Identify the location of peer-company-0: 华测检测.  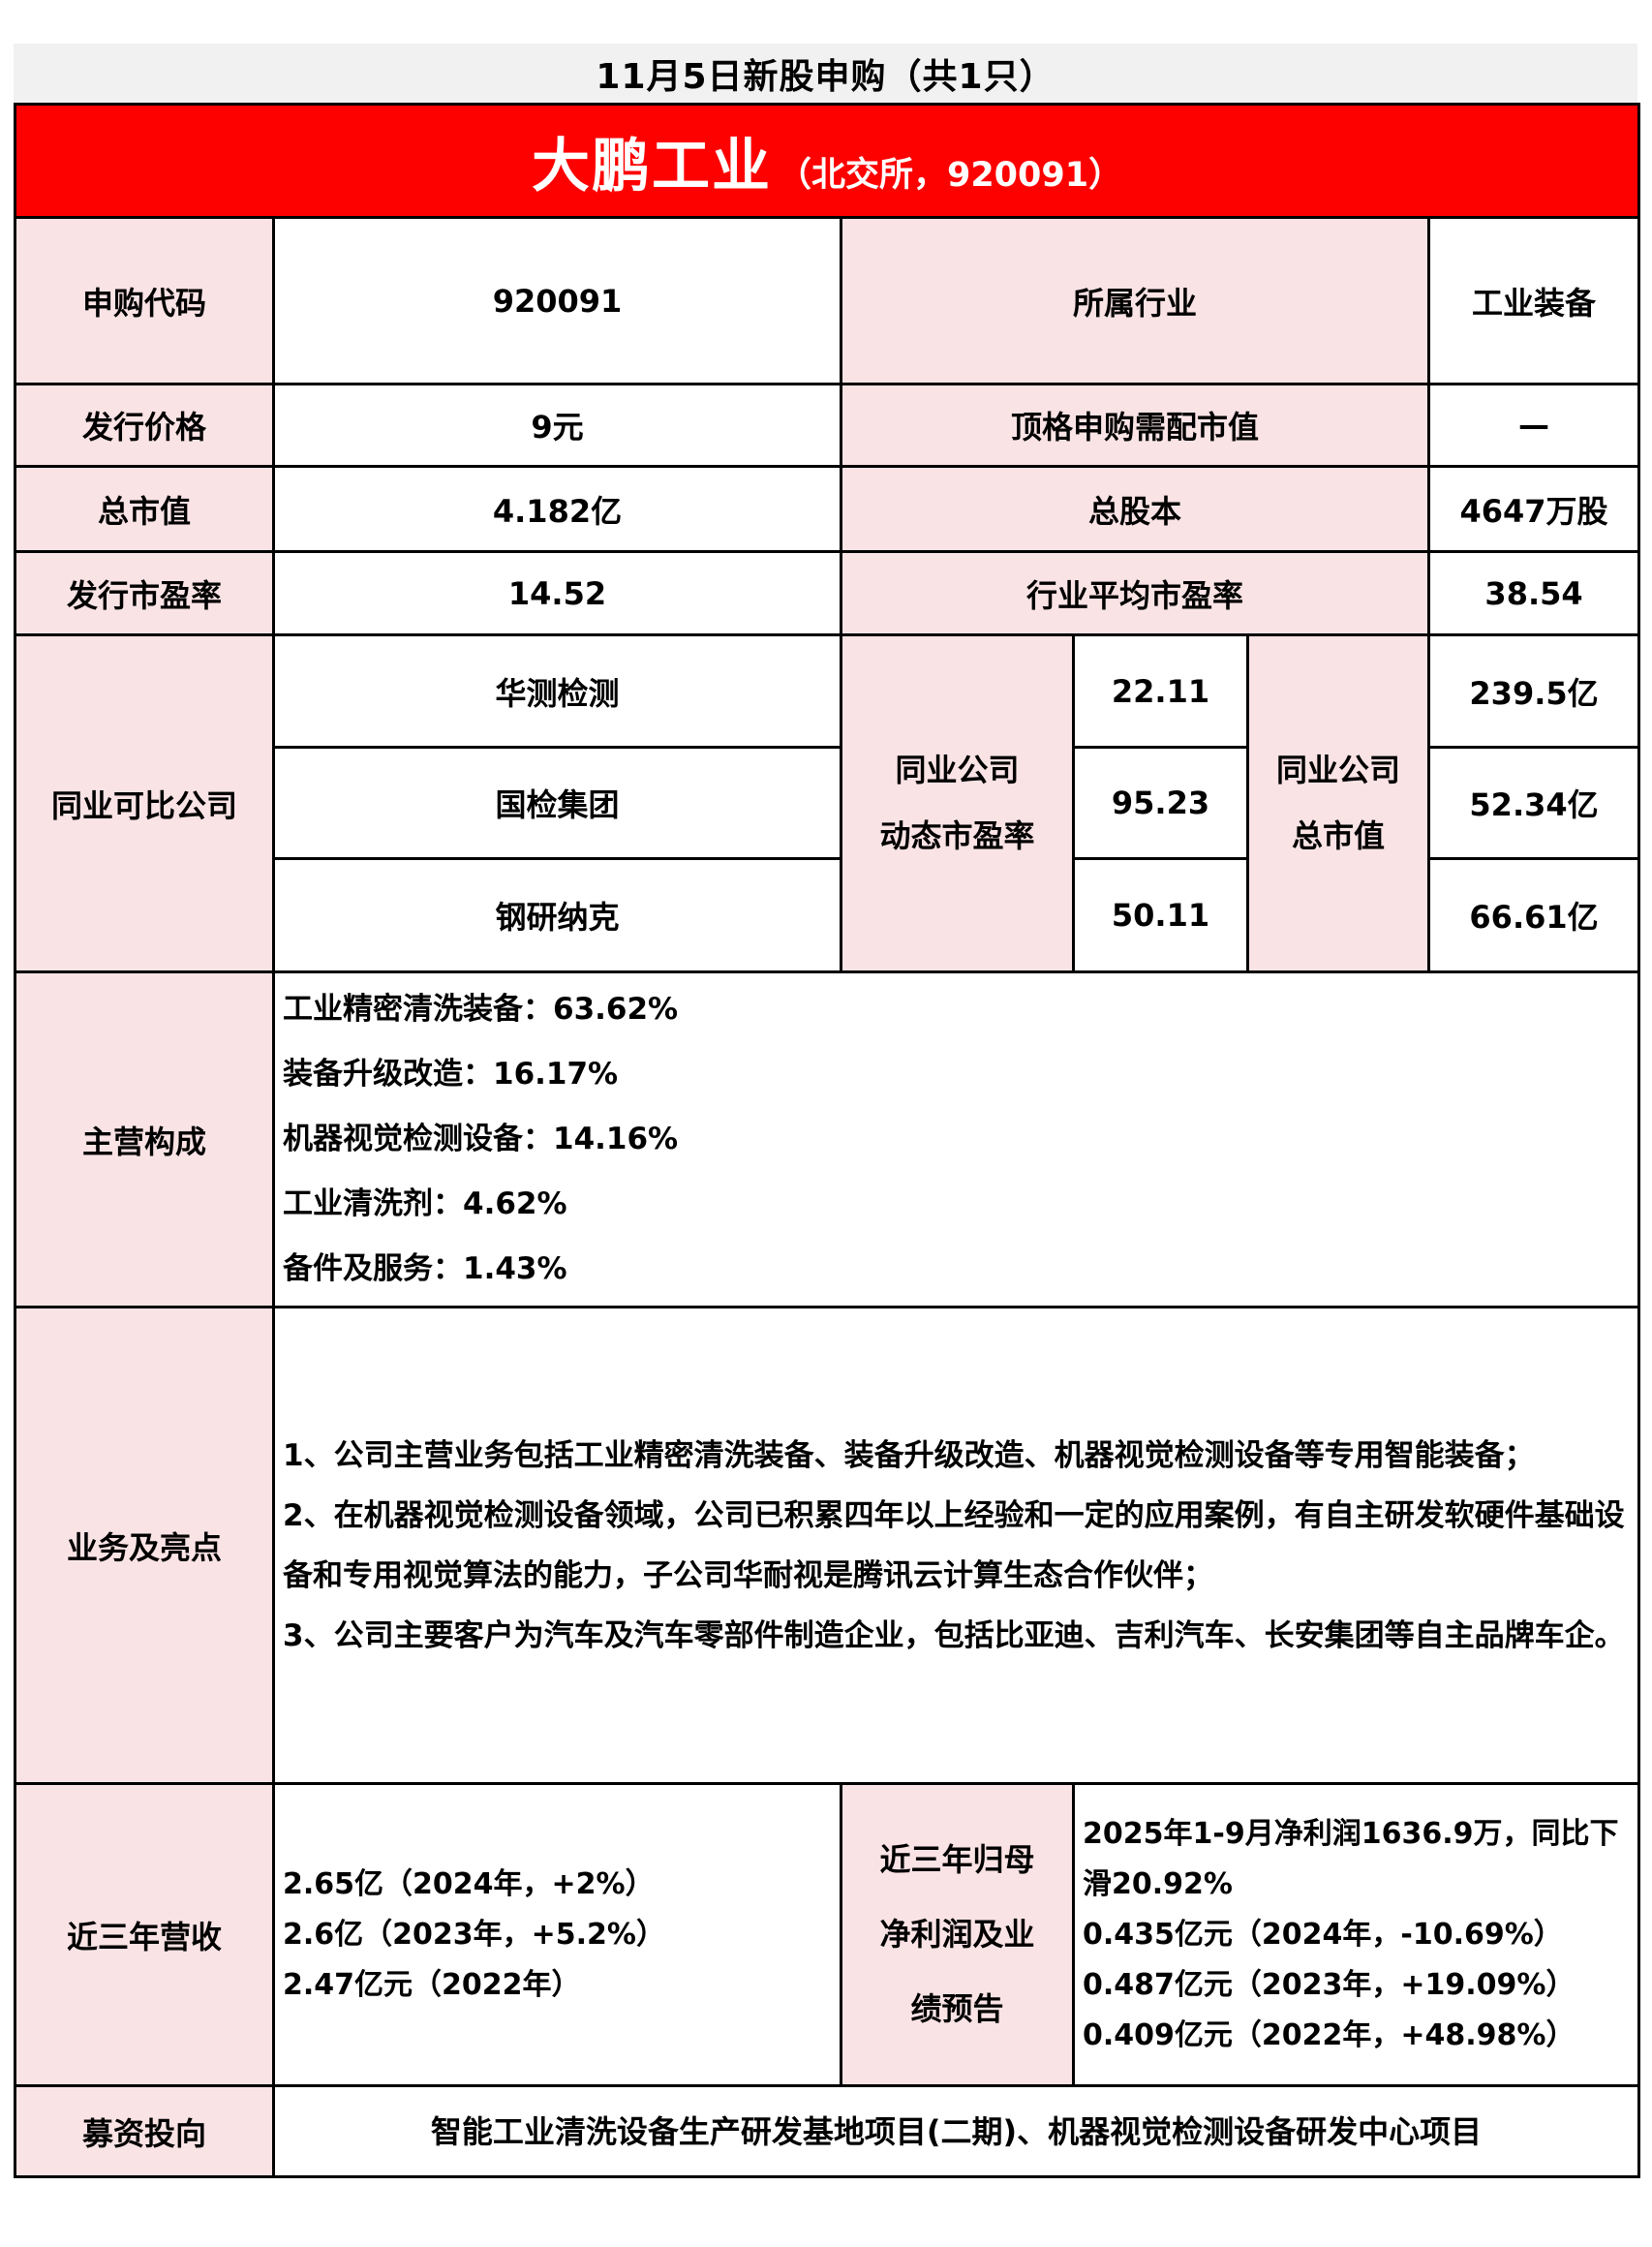
(557, 691).